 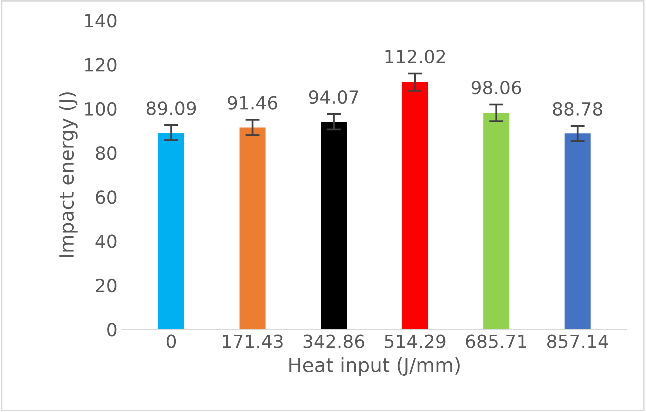 What do you see at coordinates (496, 341) in the screenshot?
I see `x-tick-label: 685.71` at bounding box center [496, 341].